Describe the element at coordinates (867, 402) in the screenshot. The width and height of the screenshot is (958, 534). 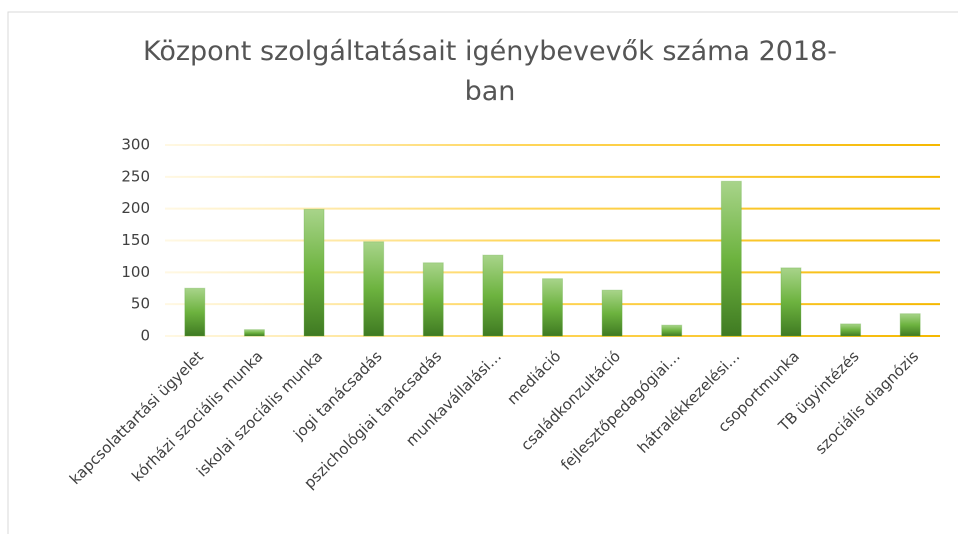
I see `x-tick-label: szociális diagnózis` at that location.